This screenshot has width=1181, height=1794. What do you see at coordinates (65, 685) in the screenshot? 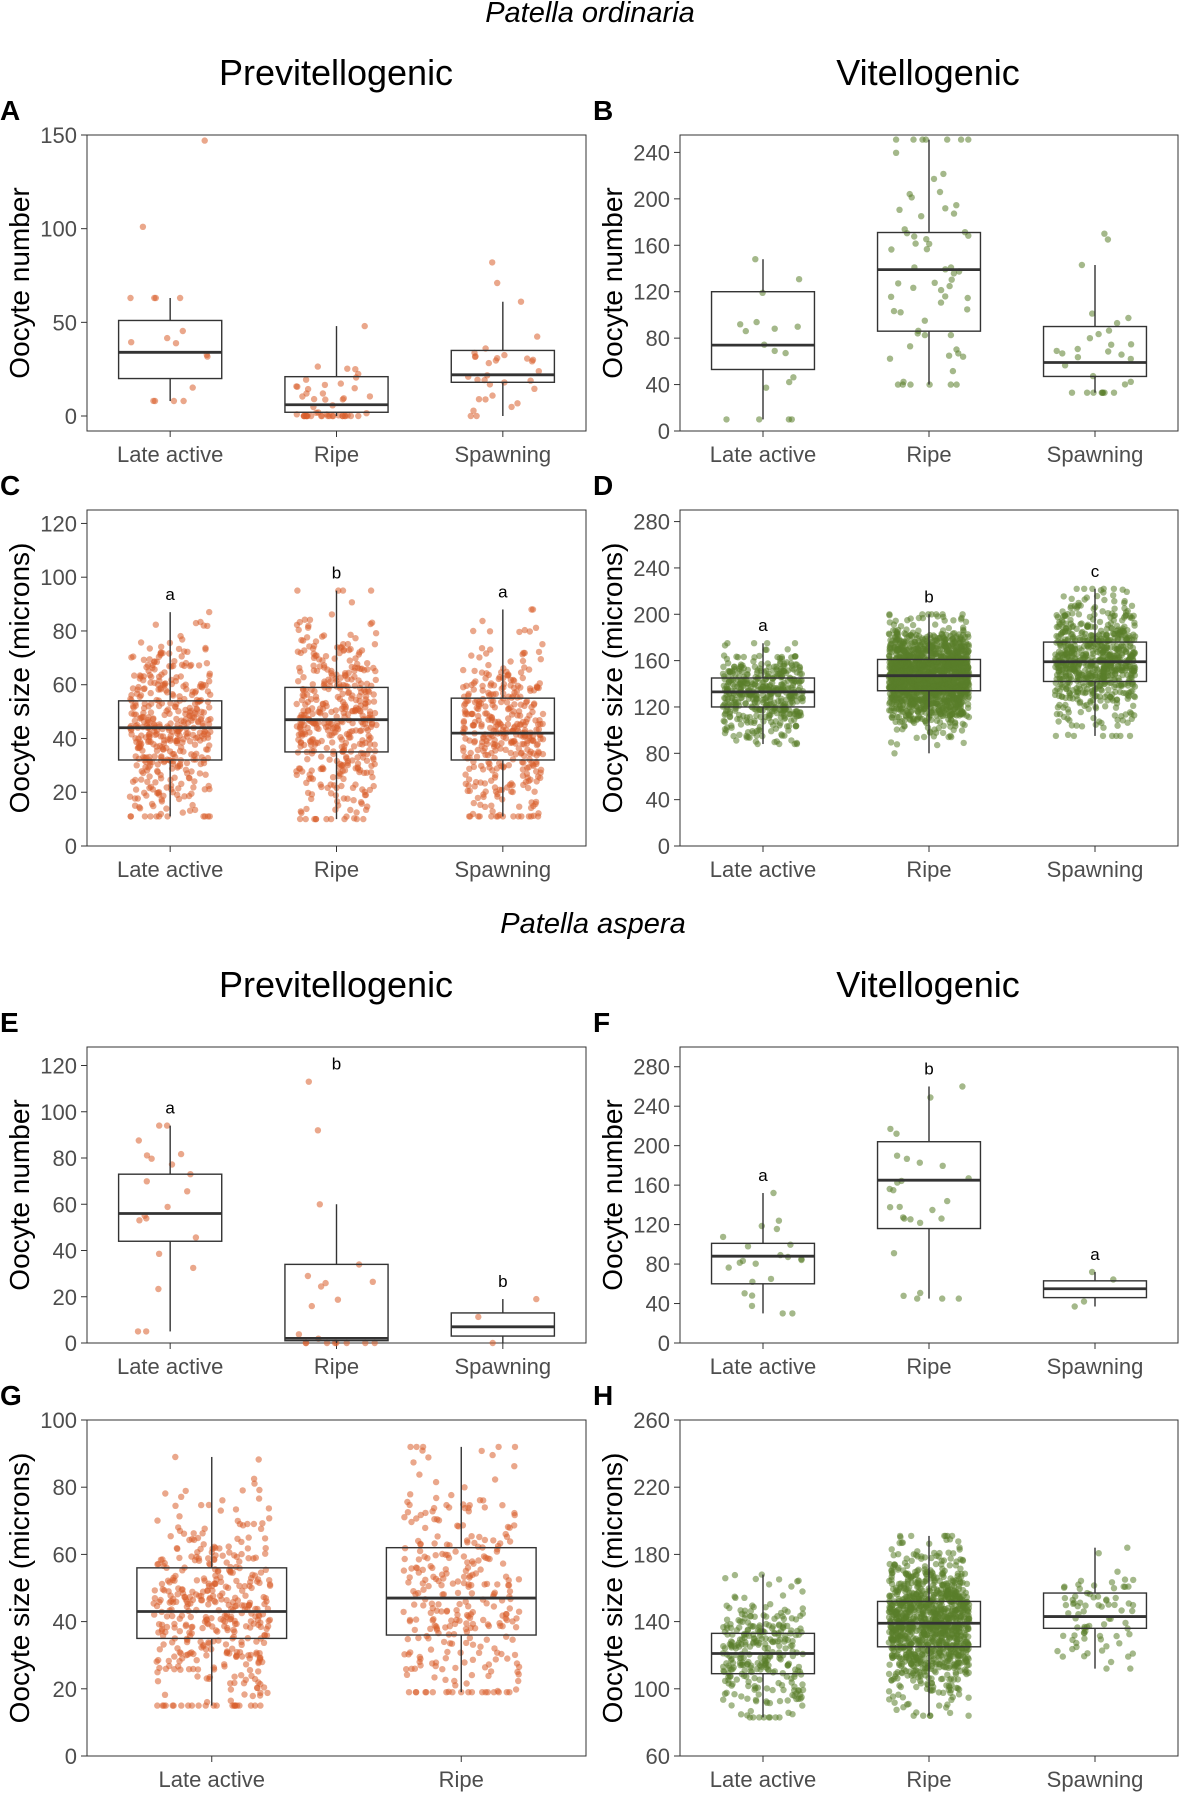
I see `y-tick-label: 60` at bounding box center [65, 685].